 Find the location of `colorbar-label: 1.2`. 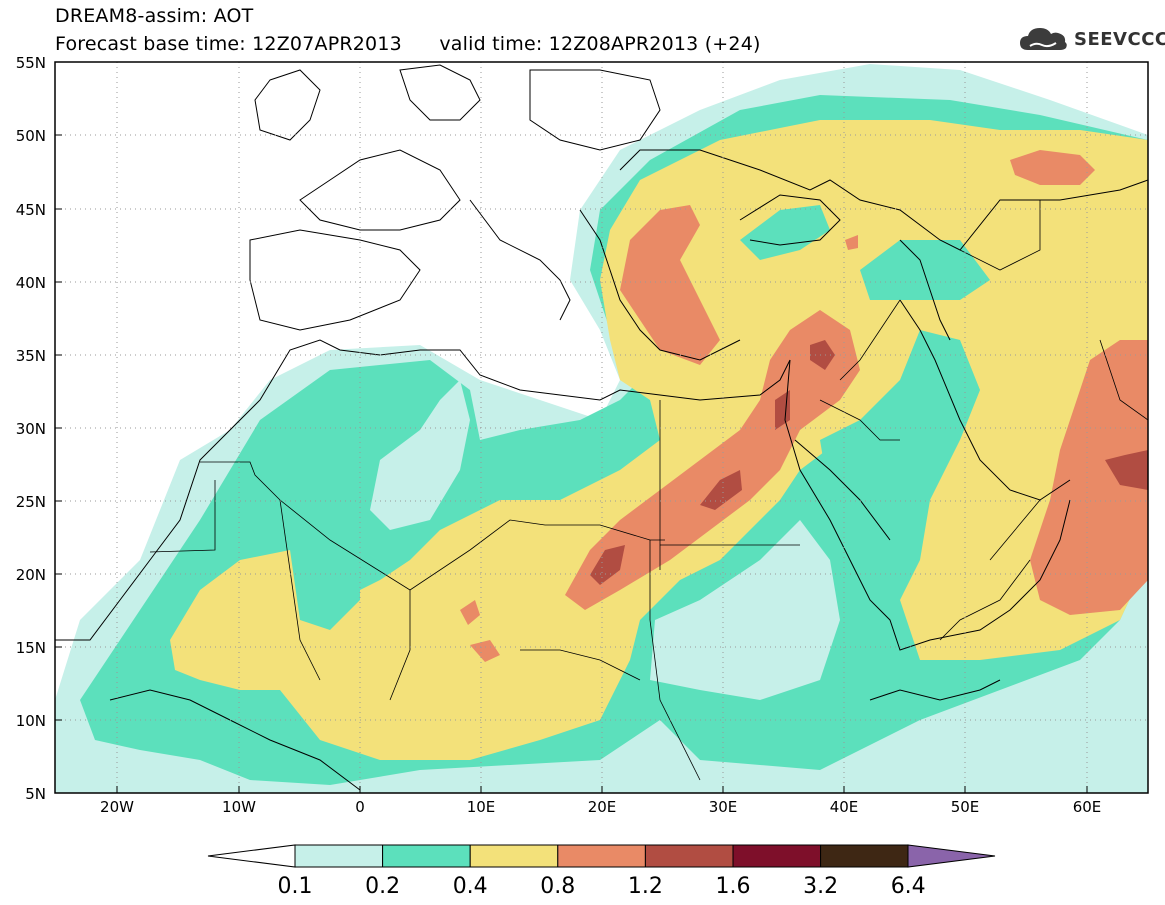

colorbar-label: 1.2 is located at coordinates (645, 886).